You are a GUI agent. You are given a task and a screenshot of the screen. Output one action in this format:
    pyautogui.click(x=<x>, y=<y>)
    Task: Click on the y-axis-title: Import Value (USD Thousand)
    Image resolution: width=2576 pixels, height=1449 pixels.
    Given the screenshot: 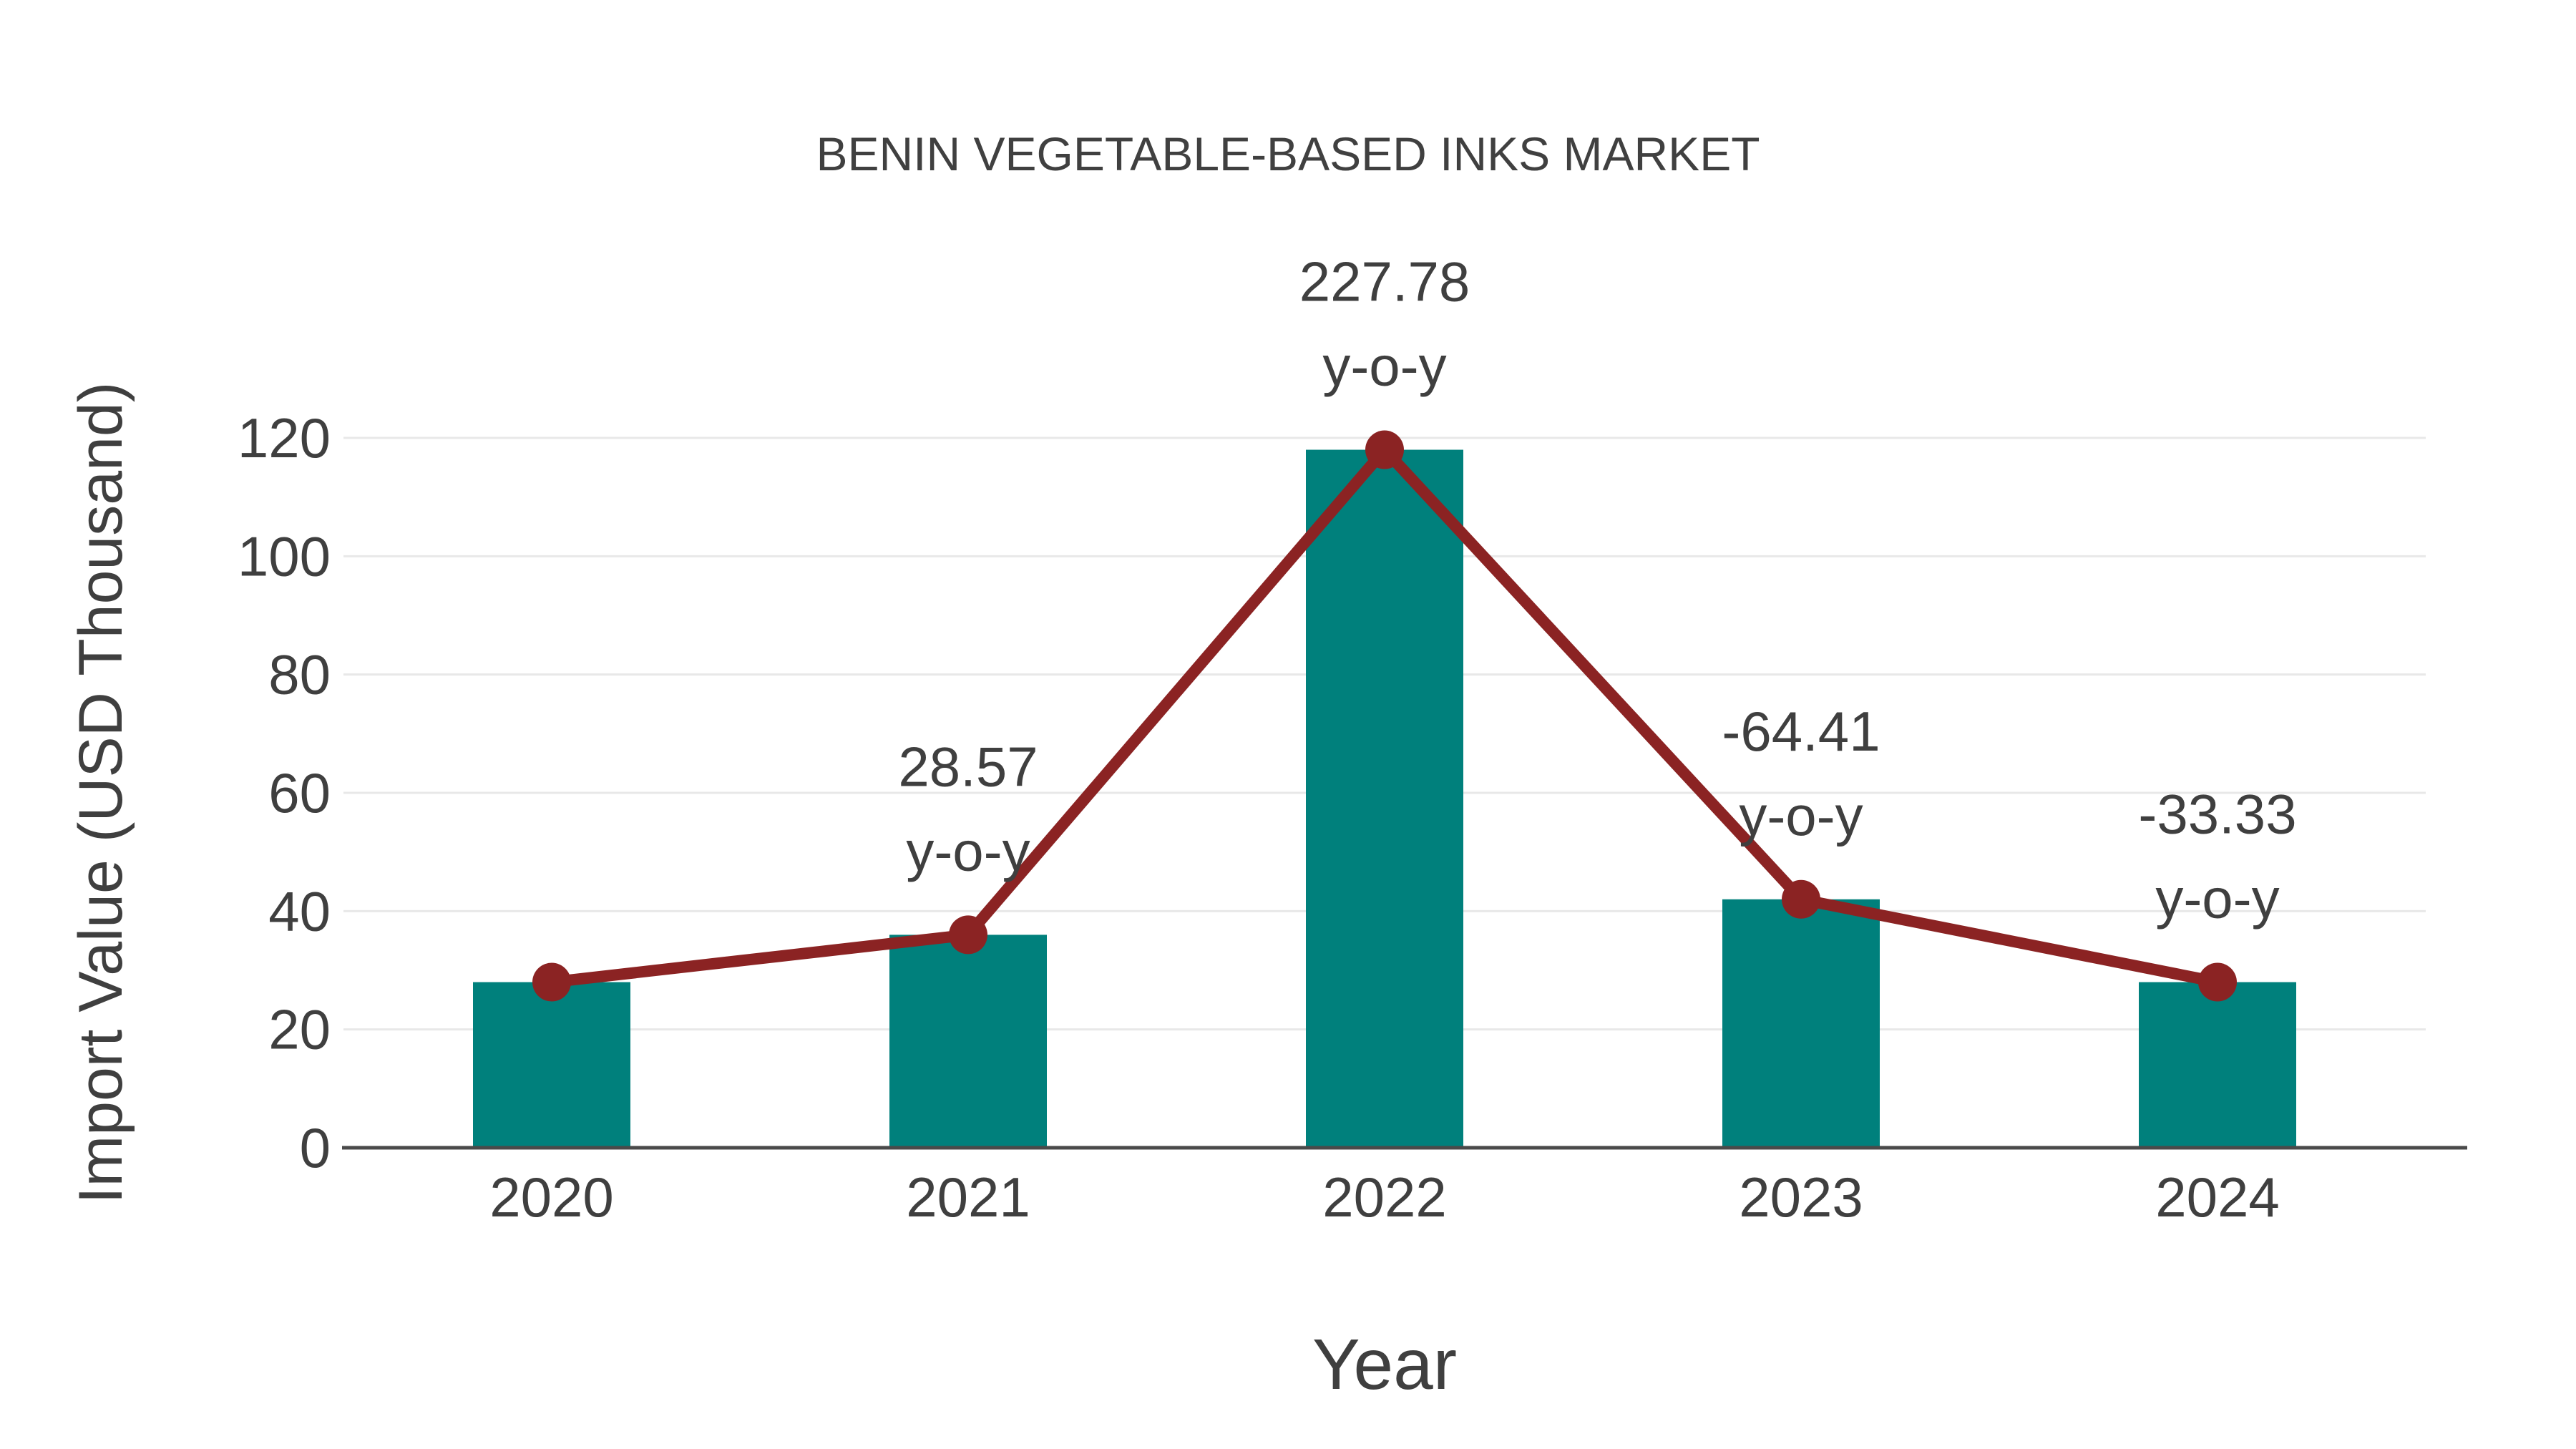 What is the action you would take?
    pyautogui.click(x=101, y=793)
    